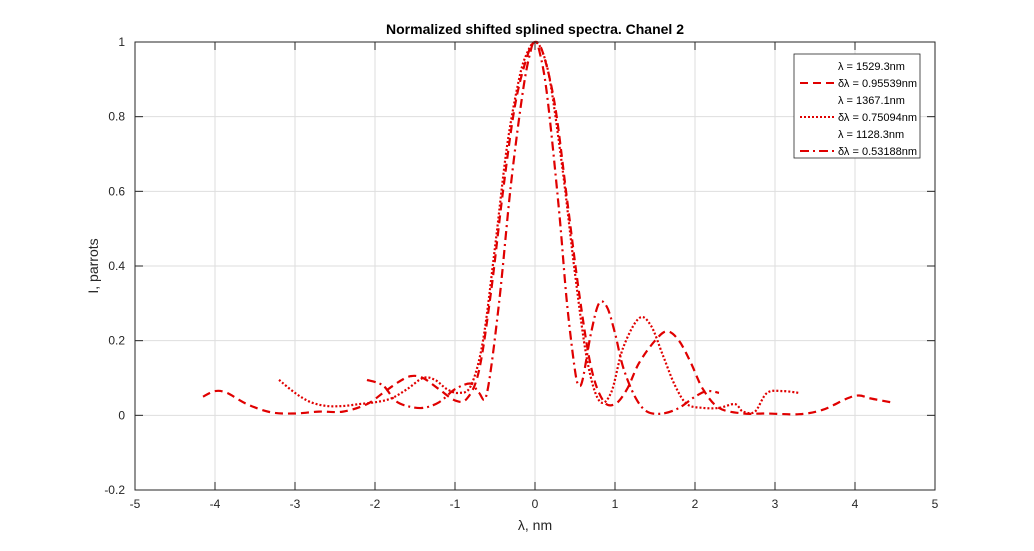  Describe the element at coordinates (877, 118) in the screenshot. I see `legend-entry-label: δλ = 0.75094nm` at that location.